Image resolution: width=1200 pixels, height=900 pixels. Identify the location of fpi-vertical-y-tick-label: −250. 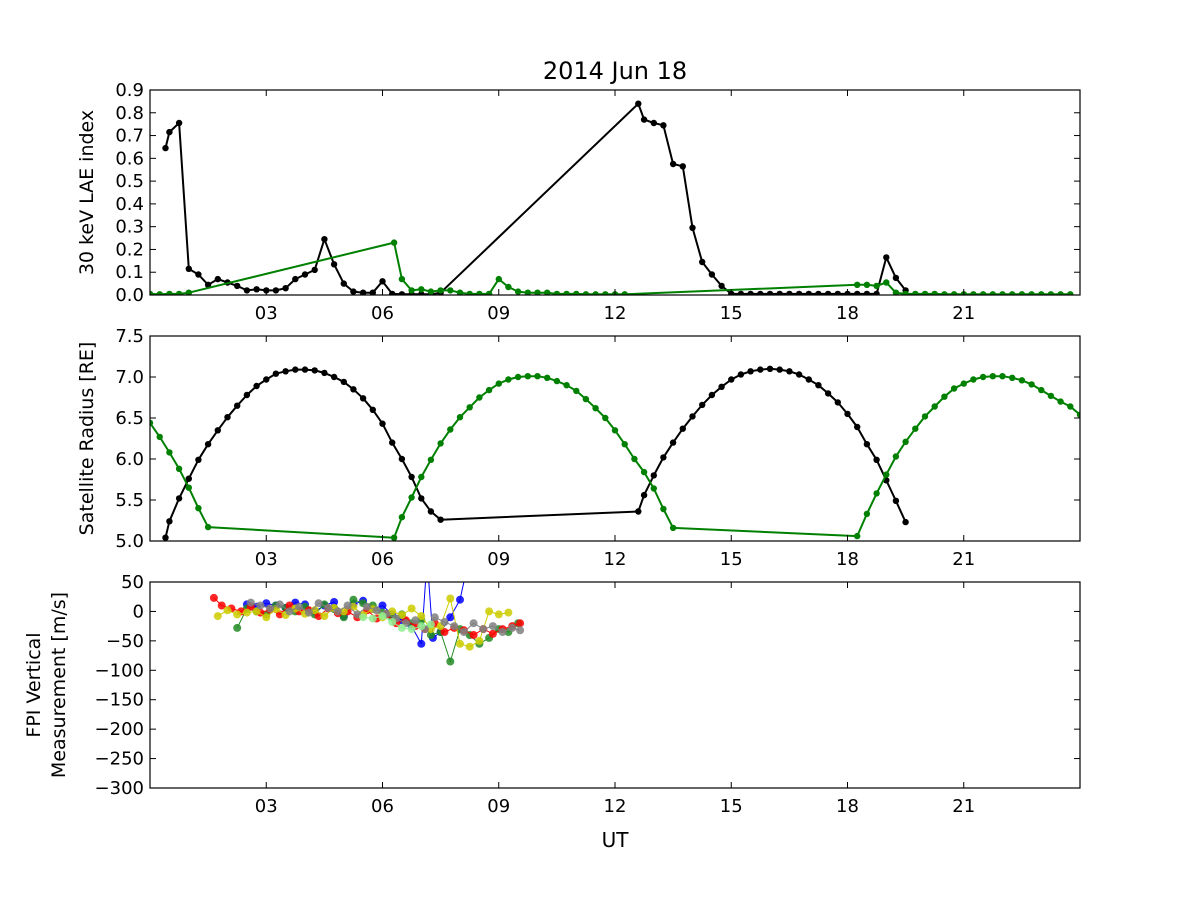
(119, 759).